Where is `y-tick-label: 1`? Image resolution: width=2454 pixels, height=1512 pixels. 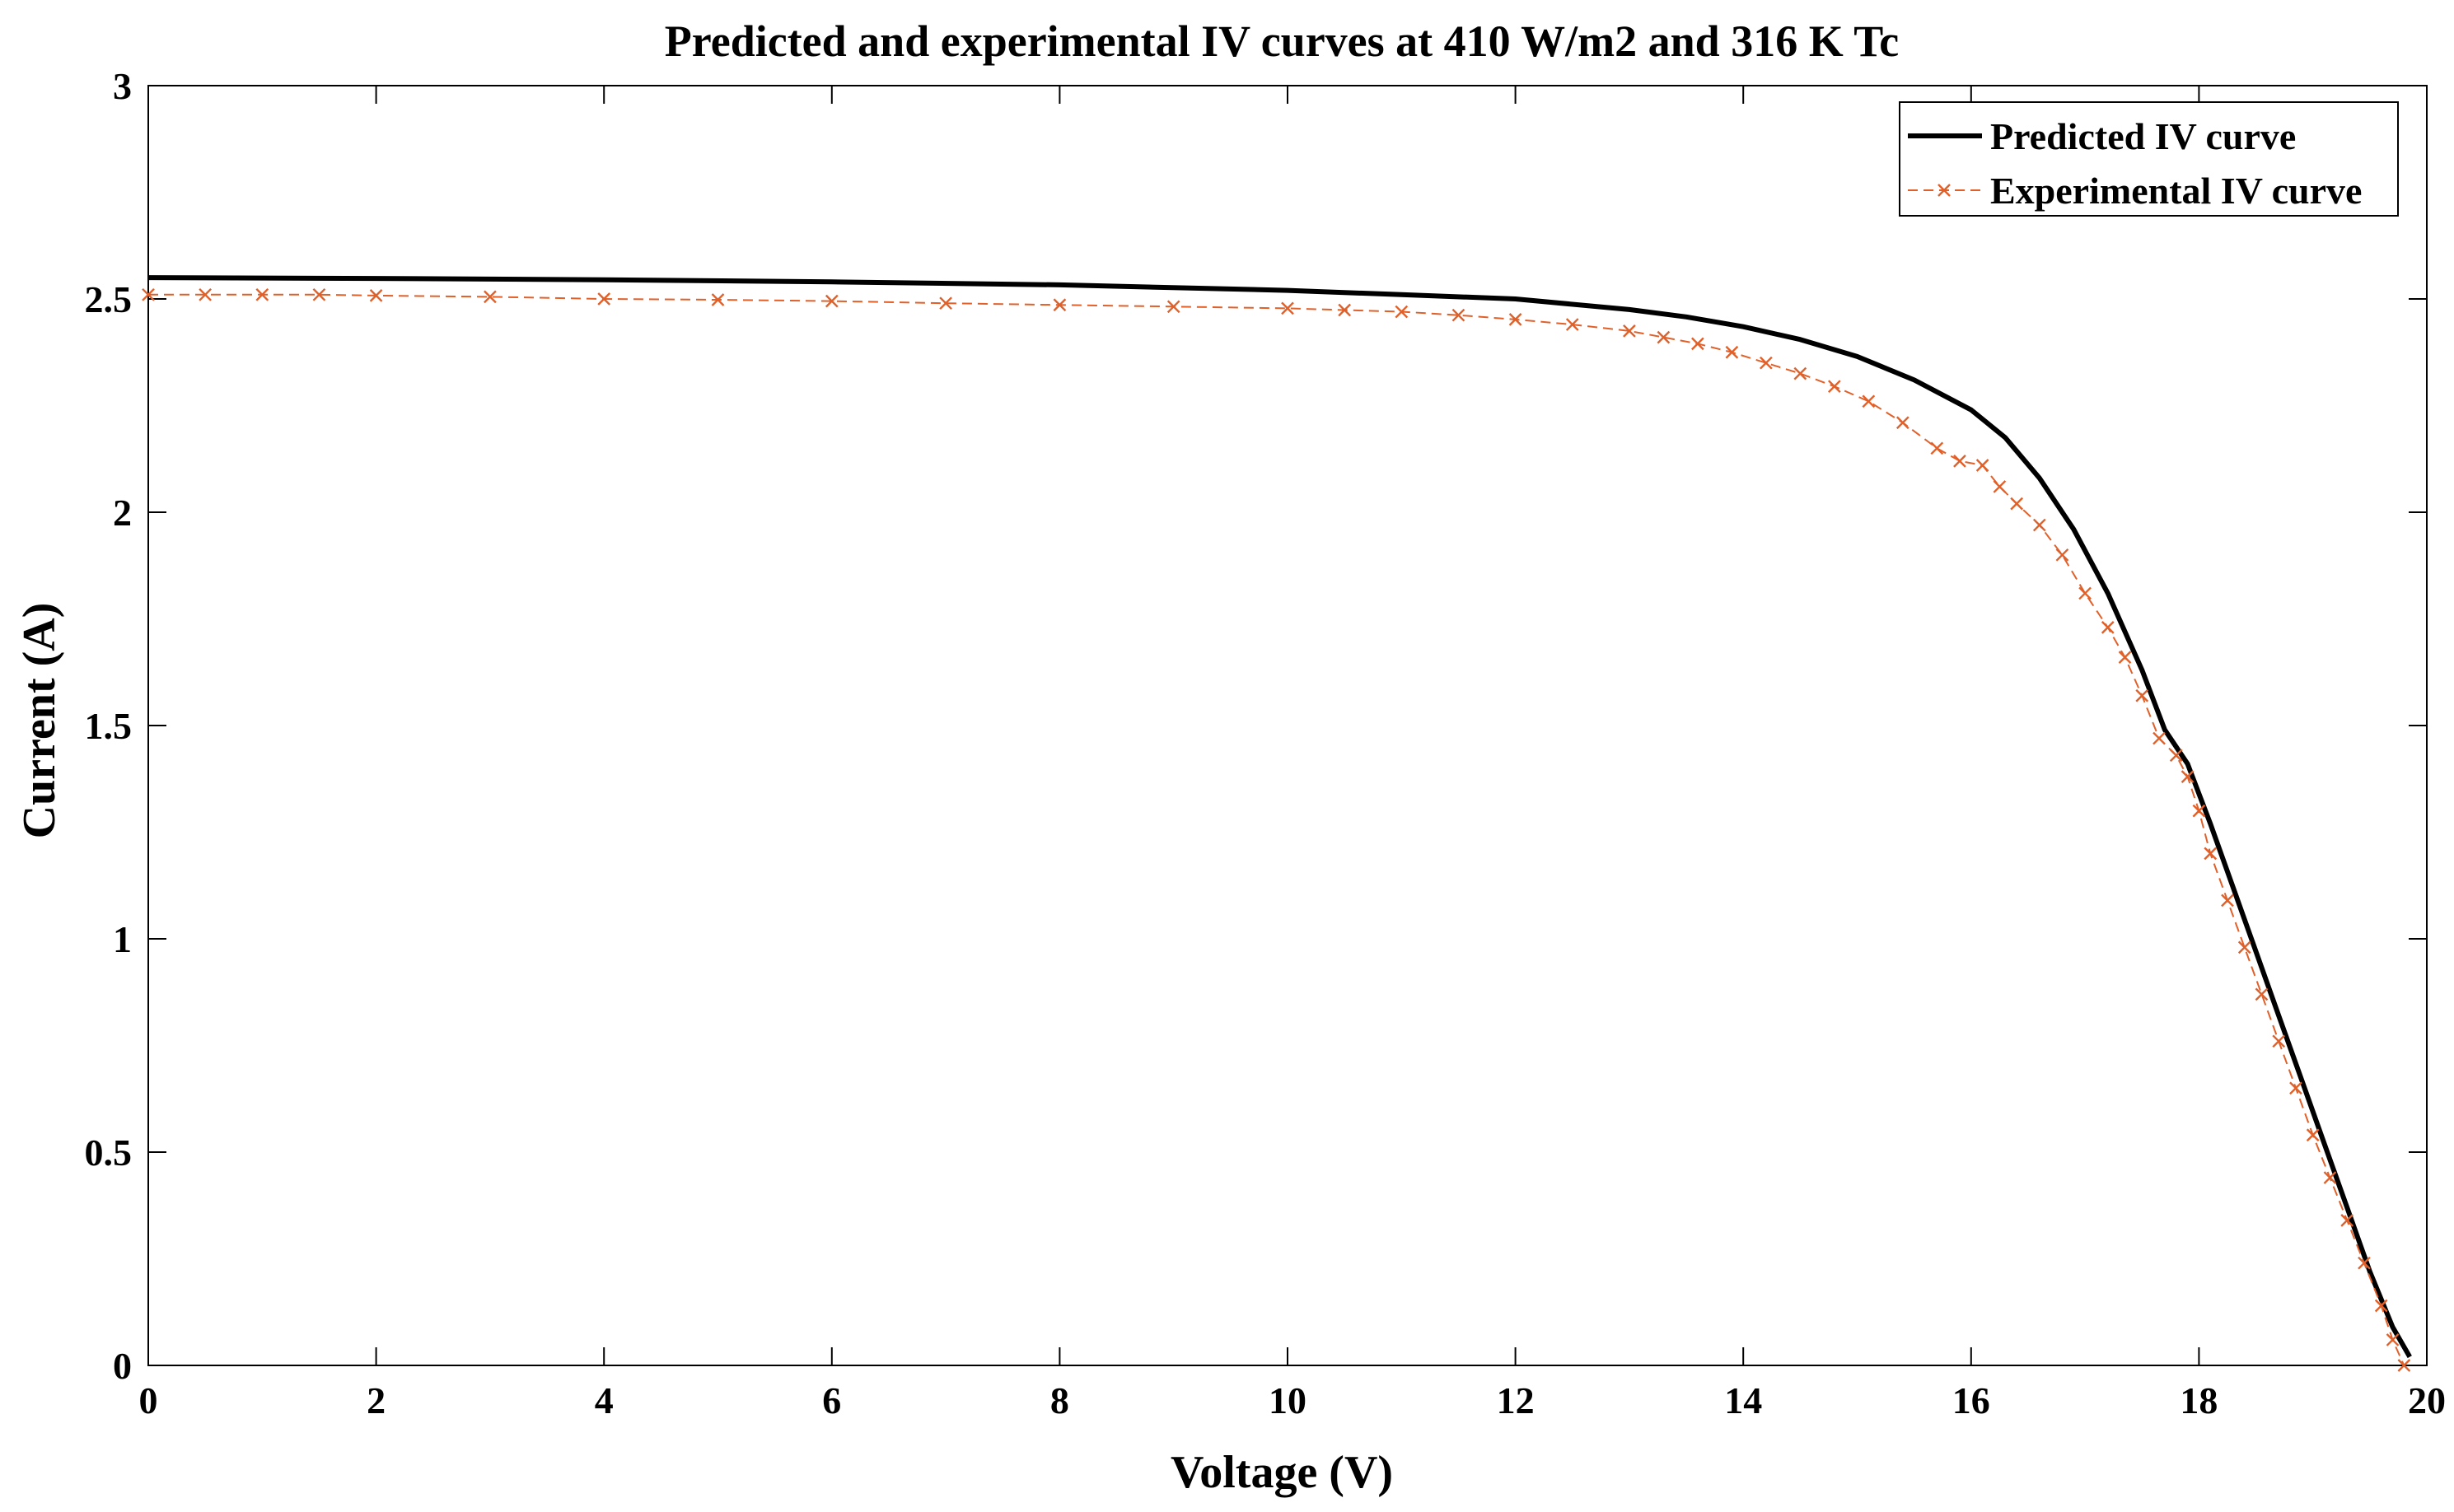
y-tick-label: 1 is located at coordinates (122, 939).